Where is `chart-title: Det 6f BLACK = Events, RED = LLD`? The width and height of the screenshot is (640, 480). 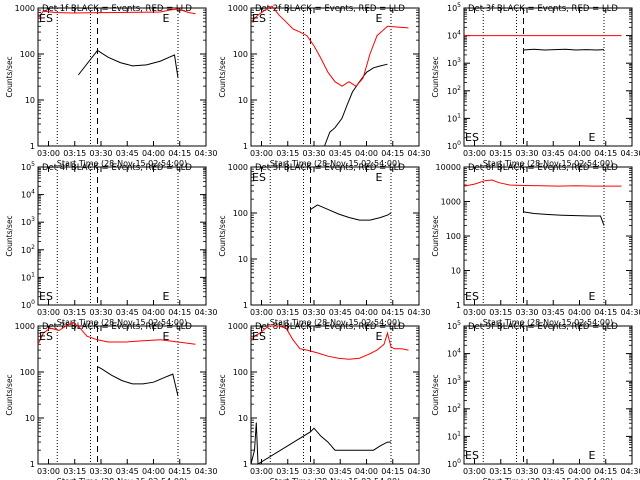 chart-title: Det 6f BLACK = Events, RED = LLD is located at coordinates (543, 168).